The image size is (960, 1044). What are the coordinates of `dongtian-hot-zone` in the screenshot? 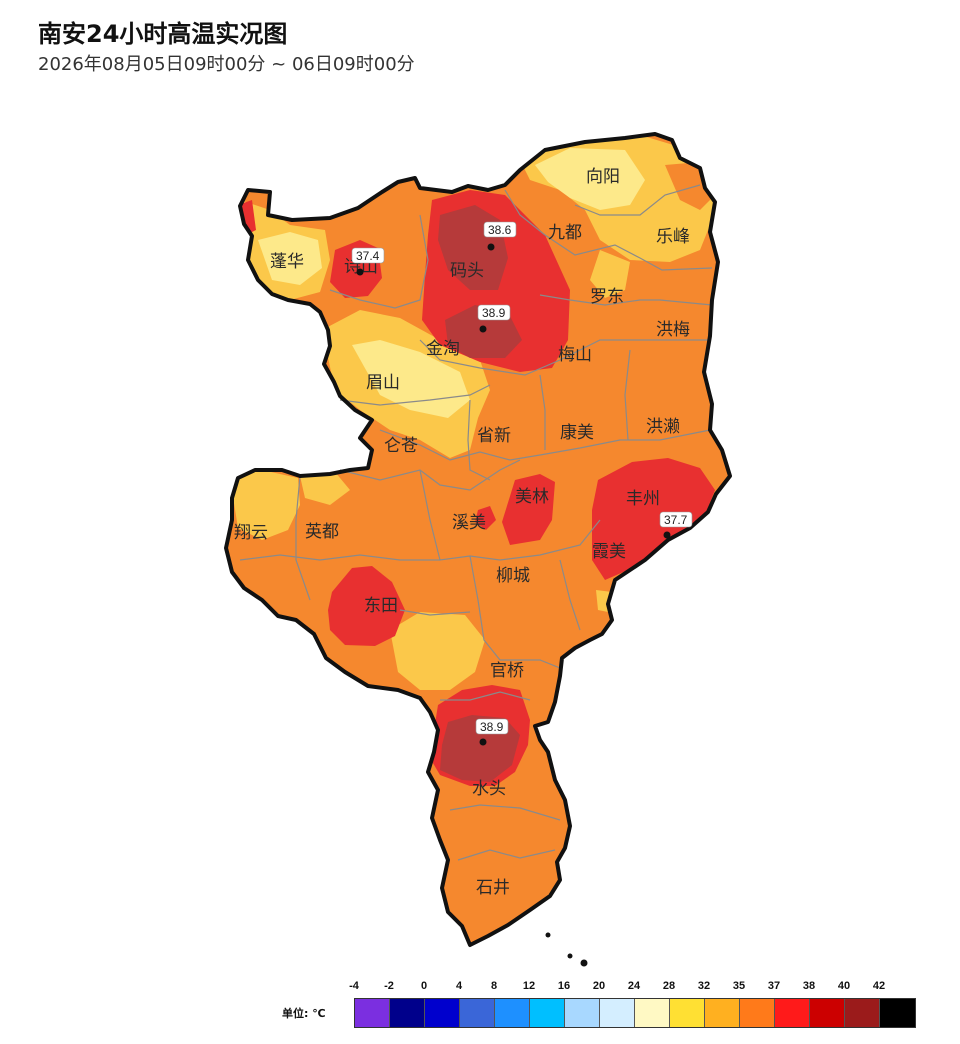 It's located at (366, 606).